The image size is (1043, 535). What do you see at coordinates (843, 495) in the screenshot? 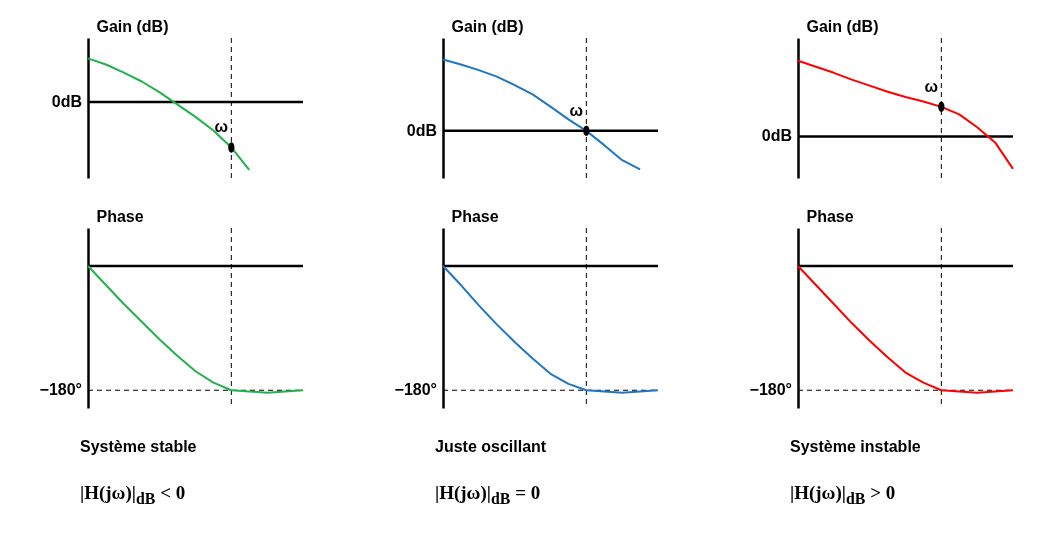
I see `text: |H(jω)|$_{dB}$ > 0` at bounding box center [843, 495].